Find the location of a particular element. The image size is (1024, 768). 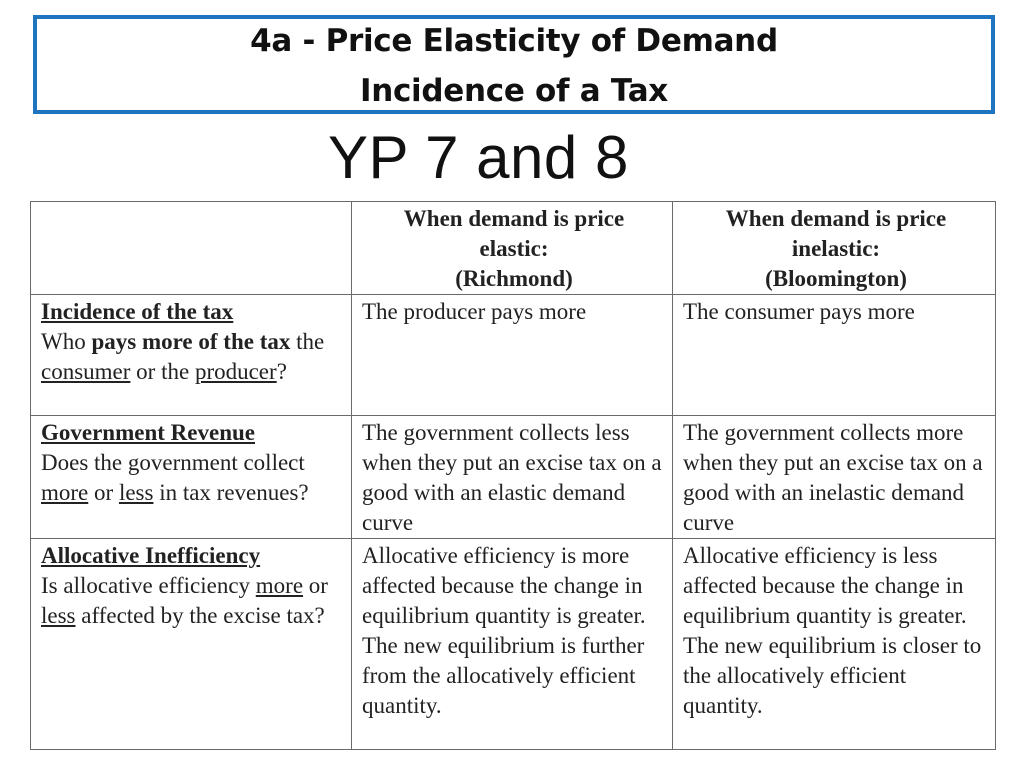

question-text: the is located at coordinates (307, 341).